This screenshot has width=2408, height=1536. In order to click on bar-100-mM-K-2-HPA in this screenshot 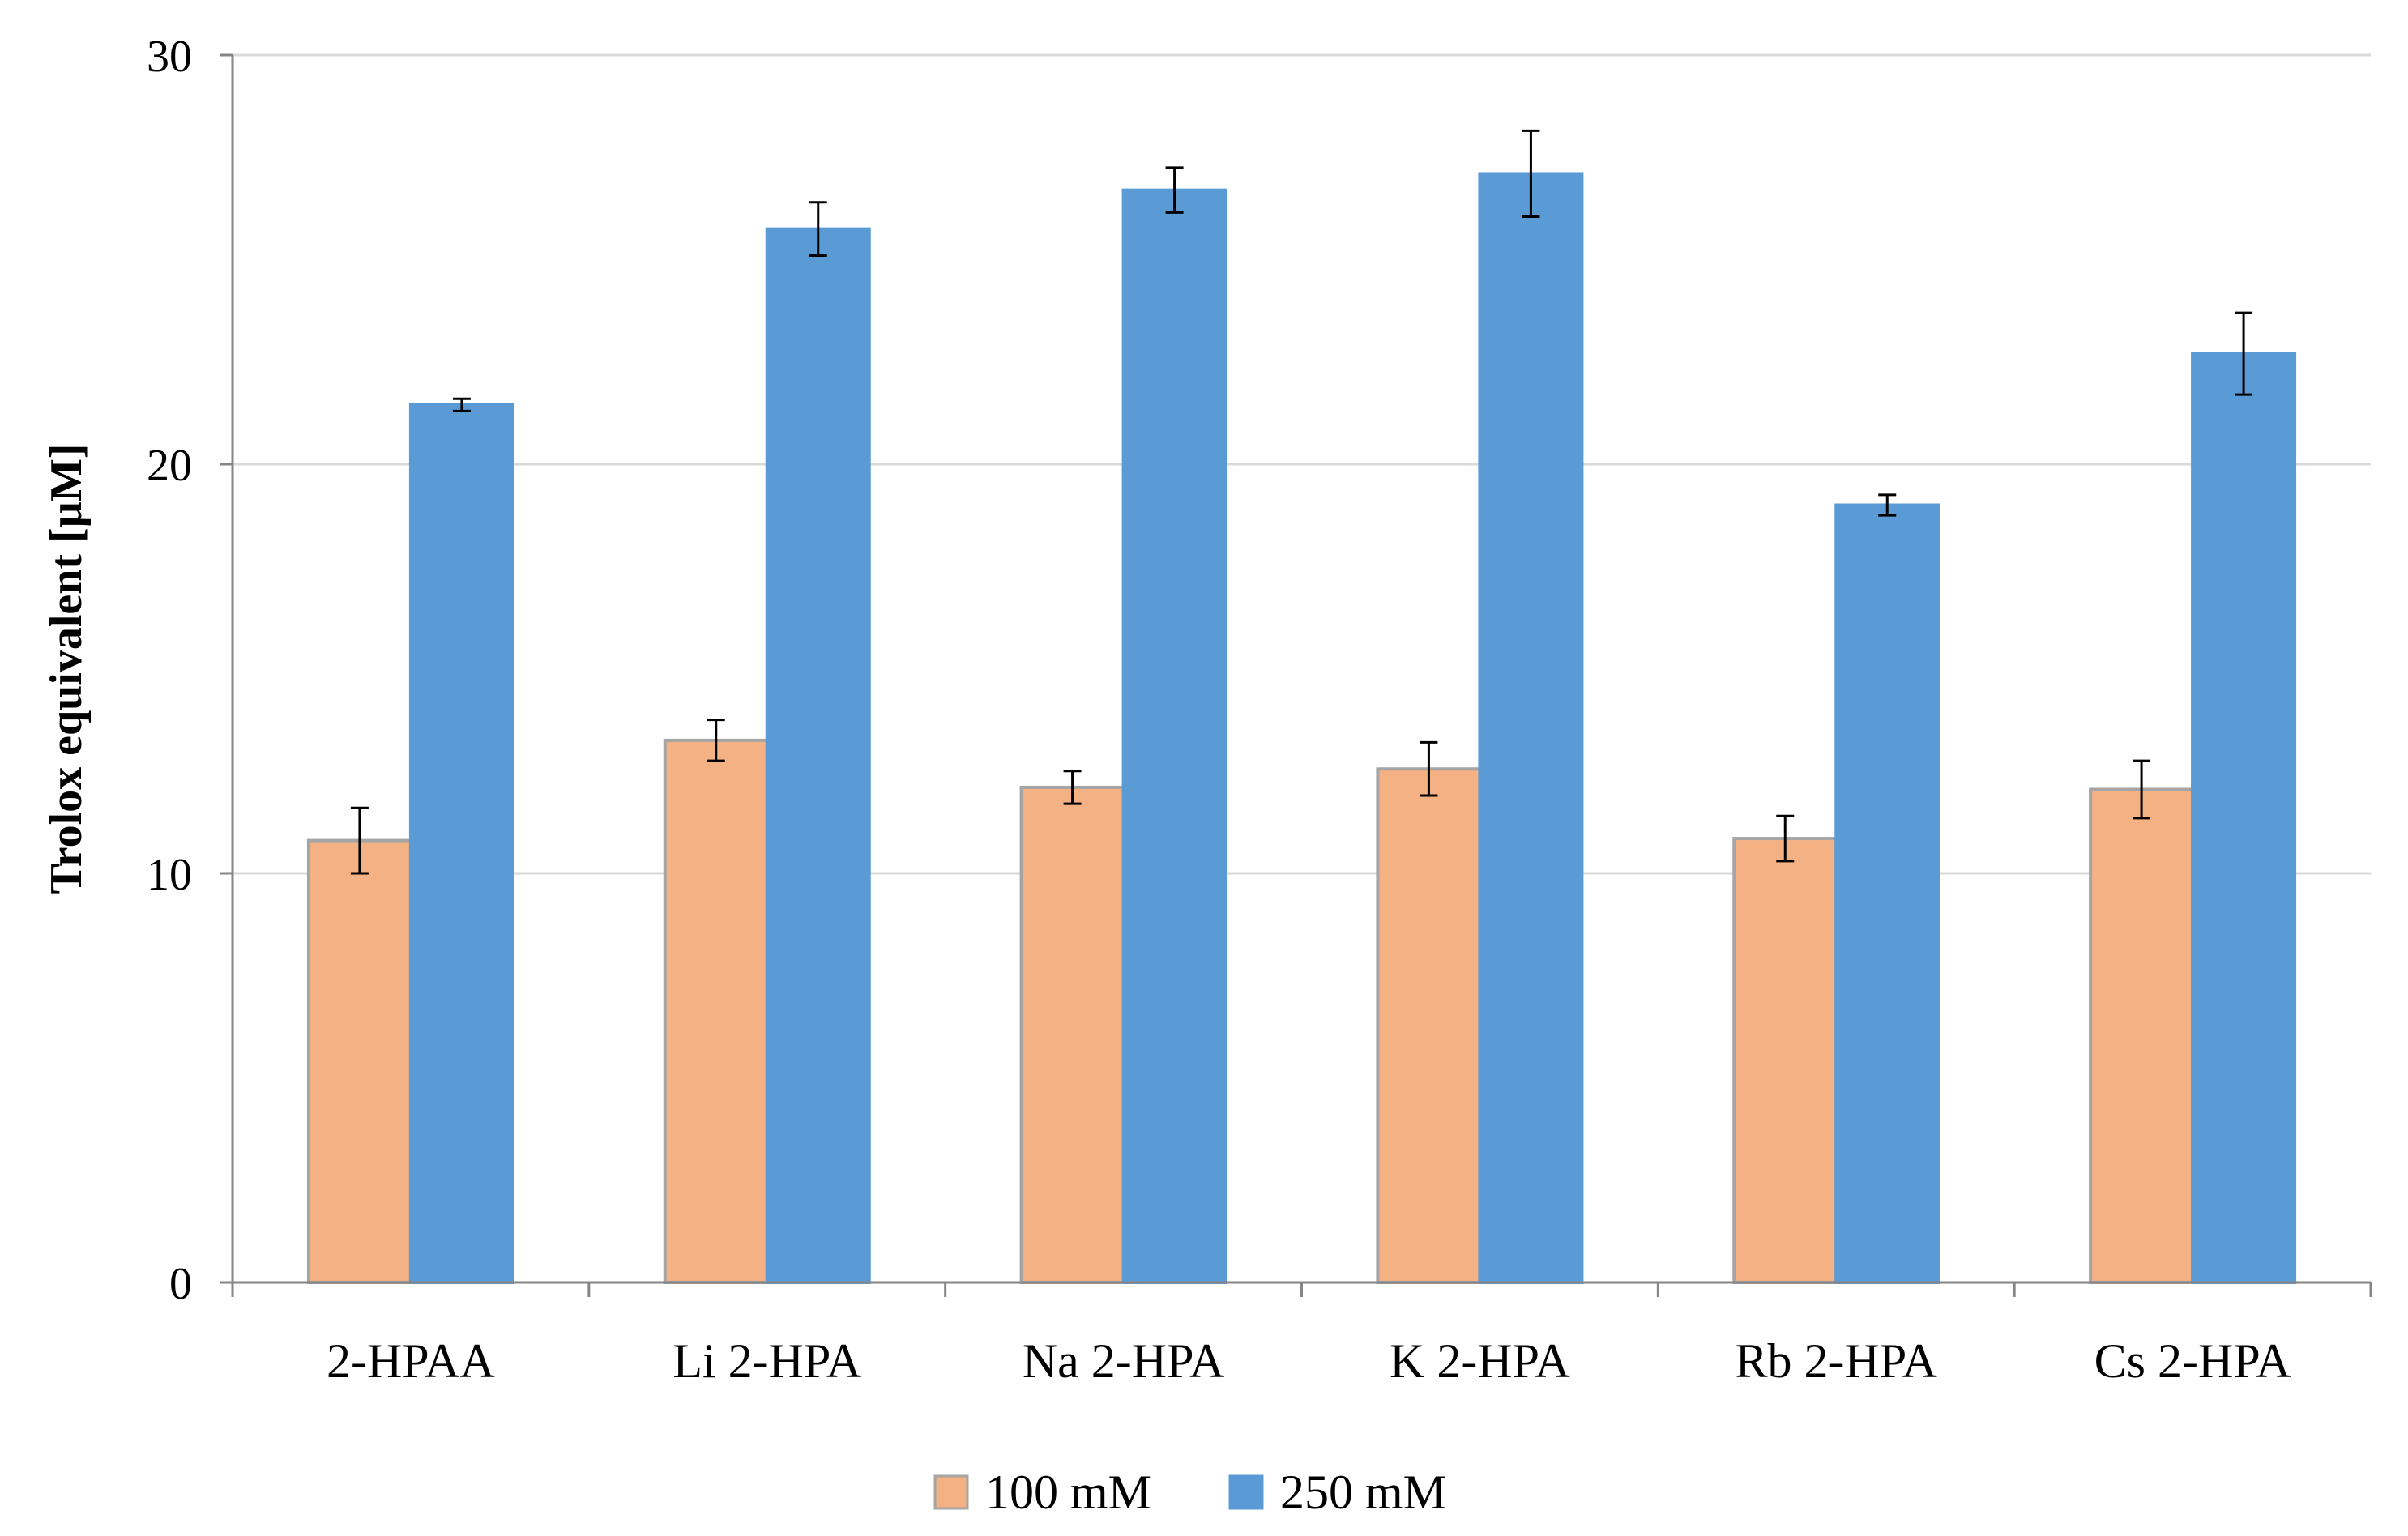, I will do `click(1429, 1025)`.